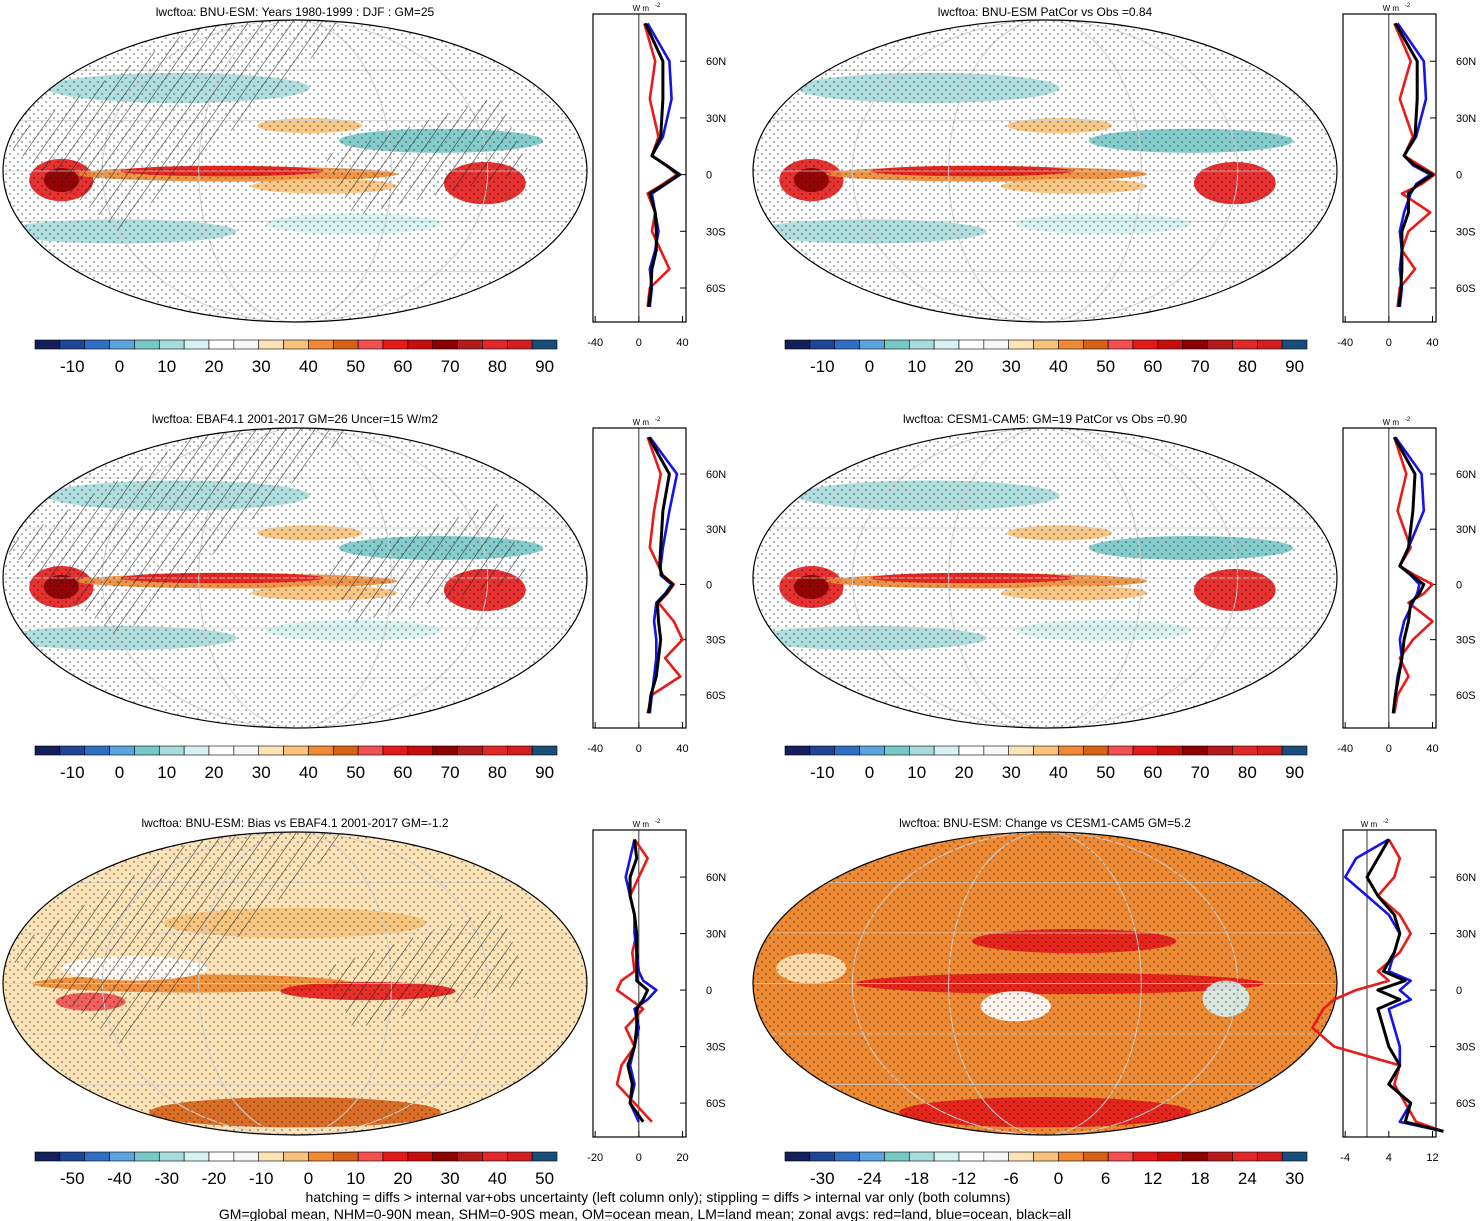  Describe the element at coordinates (1391, 422) in the screenshot. I see `zonal-unit: W m` at that location.